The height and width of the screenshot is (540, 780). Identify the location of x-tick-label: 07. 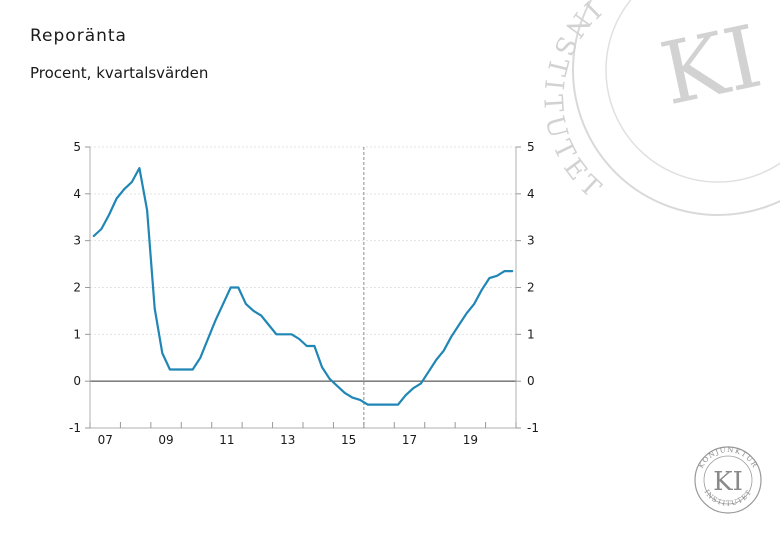
(105, 440).